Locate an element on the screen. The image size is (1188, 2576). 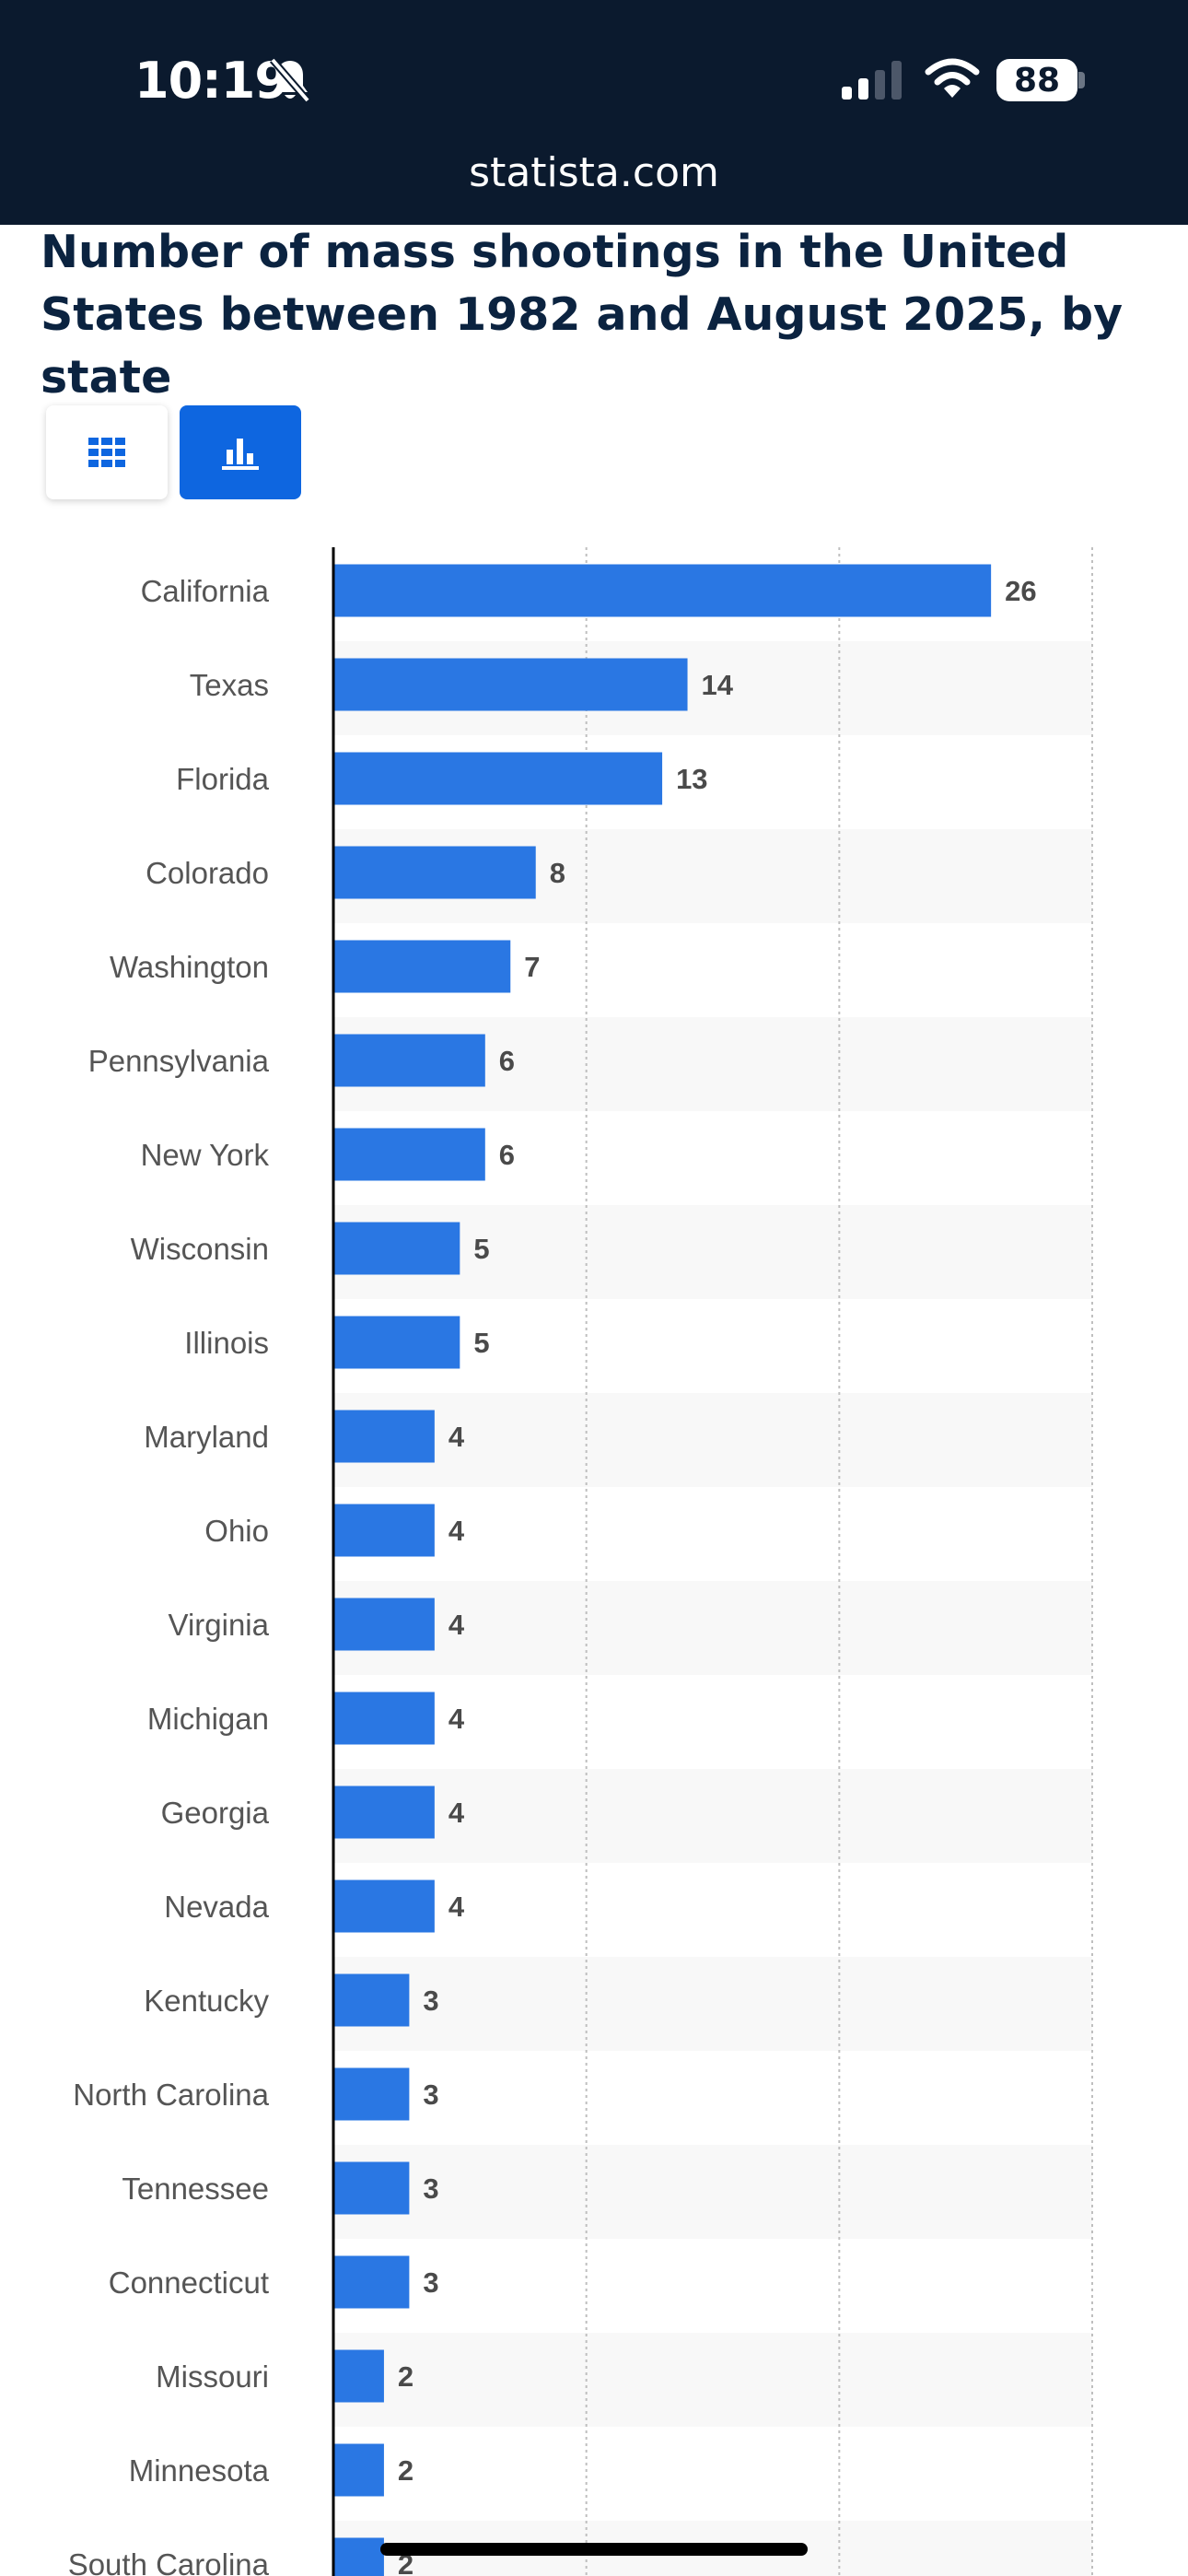
category-label: Missouri is located at coordinates (212, 2376).